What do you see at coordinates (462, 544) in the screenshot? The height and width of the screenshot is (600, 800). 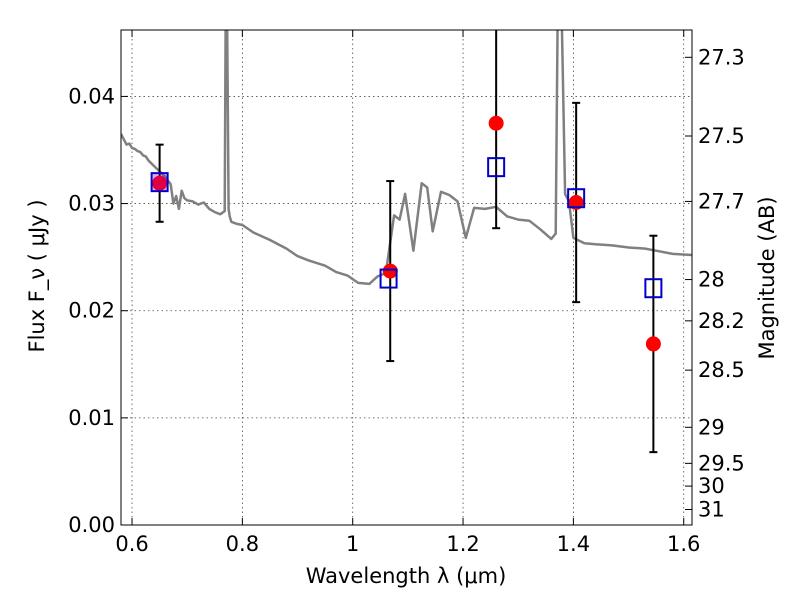 I see `x-tick-label: 1.2` at bounding box center [462, 544].